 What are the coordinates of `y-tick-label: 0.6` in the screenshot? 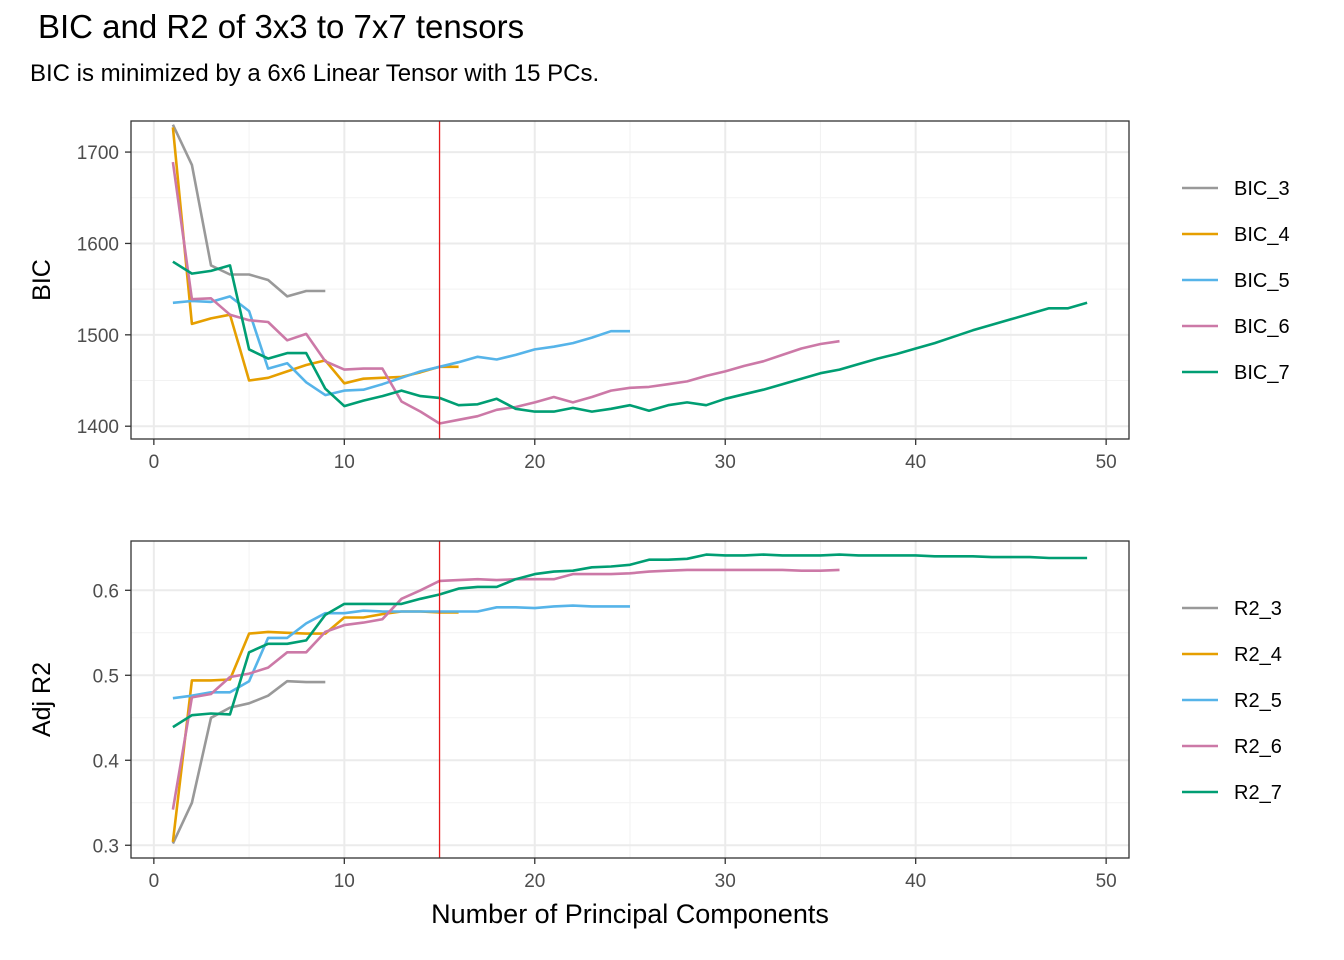 It's located at (106, 591).